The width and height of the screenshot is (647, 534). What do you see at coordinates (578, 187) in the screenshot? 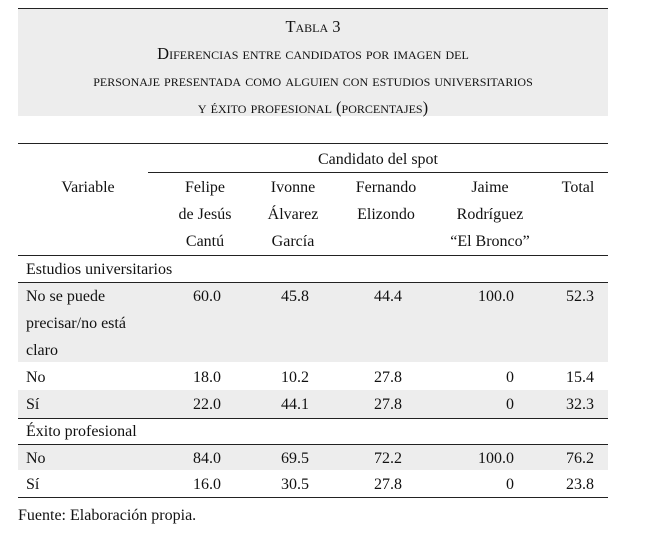
I see `header-total: Total` at bounding box center [578, 187].